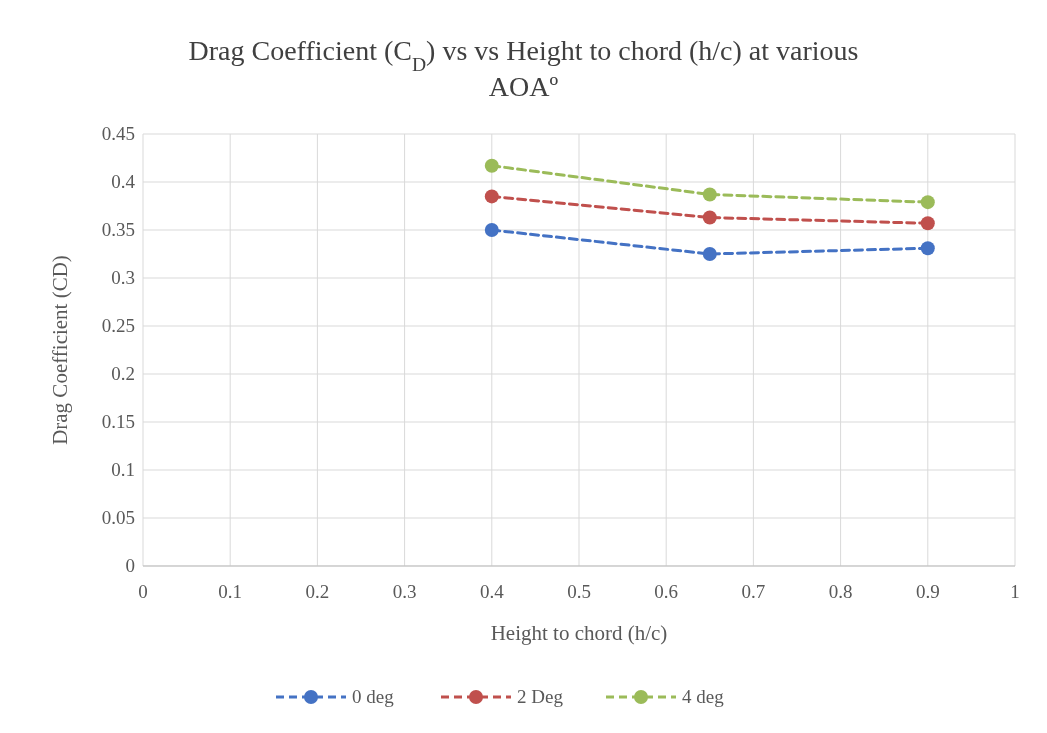  I want to click on x-tick-label: 0.2, so click(317, 591).